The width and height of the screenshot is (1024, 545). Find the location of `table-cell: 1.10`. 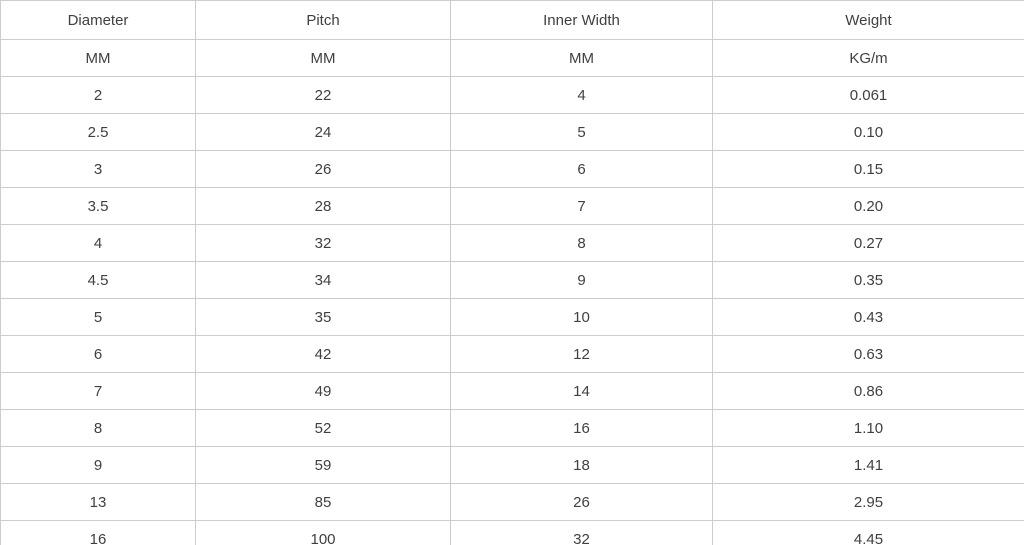

table-cell: 1.10 is located at coordinates (868, 428).